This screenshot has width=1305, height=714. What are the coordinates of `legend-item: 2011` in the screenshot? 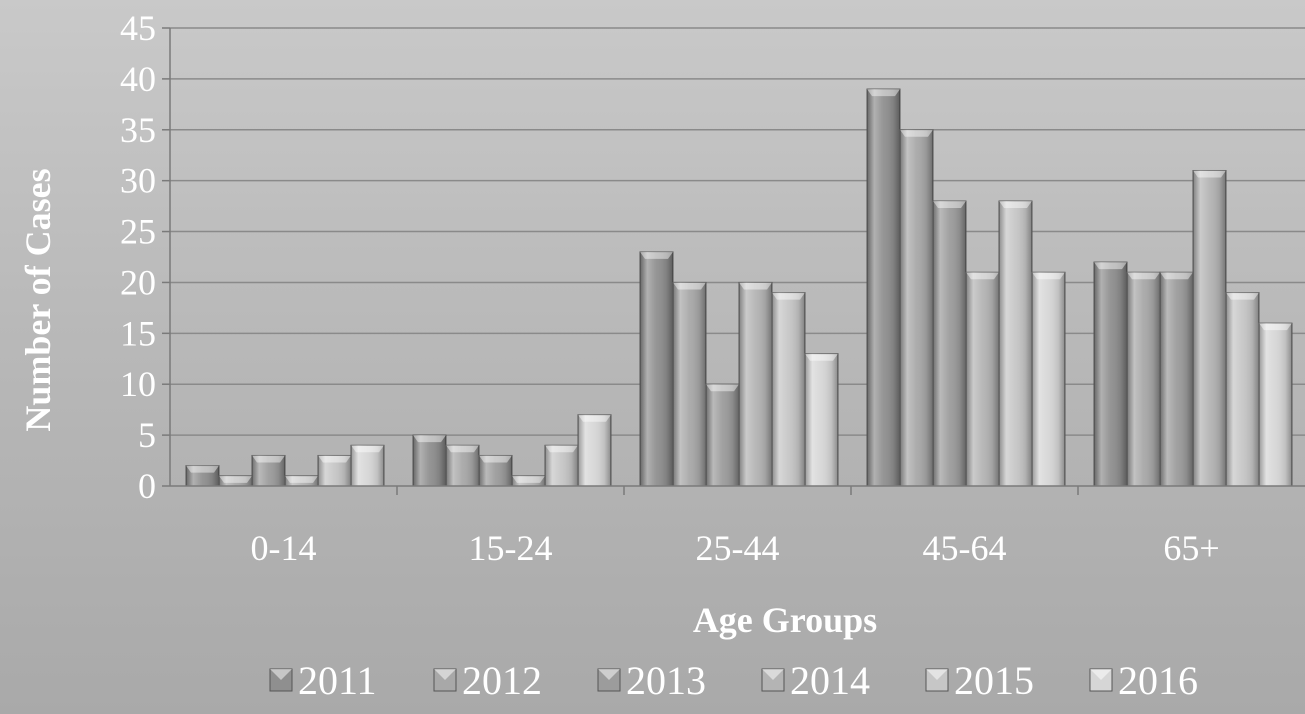 It's located at (323, 680).